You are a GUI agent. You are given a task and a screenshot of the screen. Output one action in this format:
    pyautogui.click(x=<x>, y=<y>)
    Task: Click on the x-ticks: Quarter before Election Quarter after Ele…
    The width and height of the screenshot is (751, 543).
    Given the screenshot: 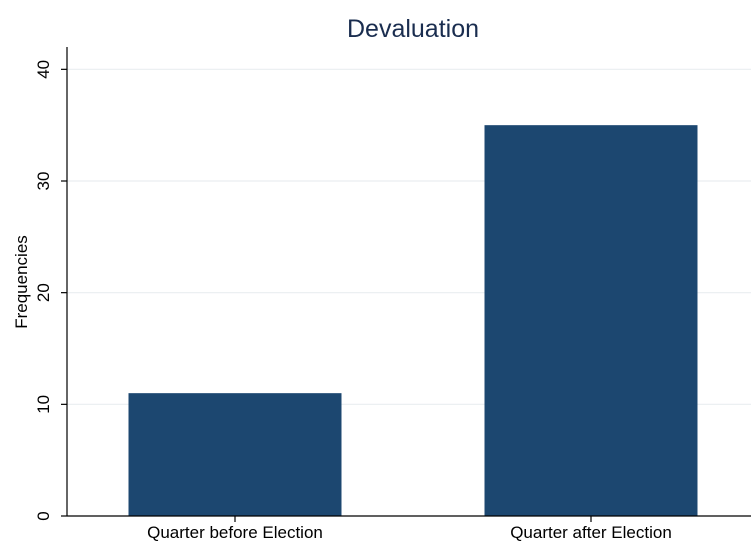 What is the action you would take?
    pyautogui.click(x=409, y=529)
    